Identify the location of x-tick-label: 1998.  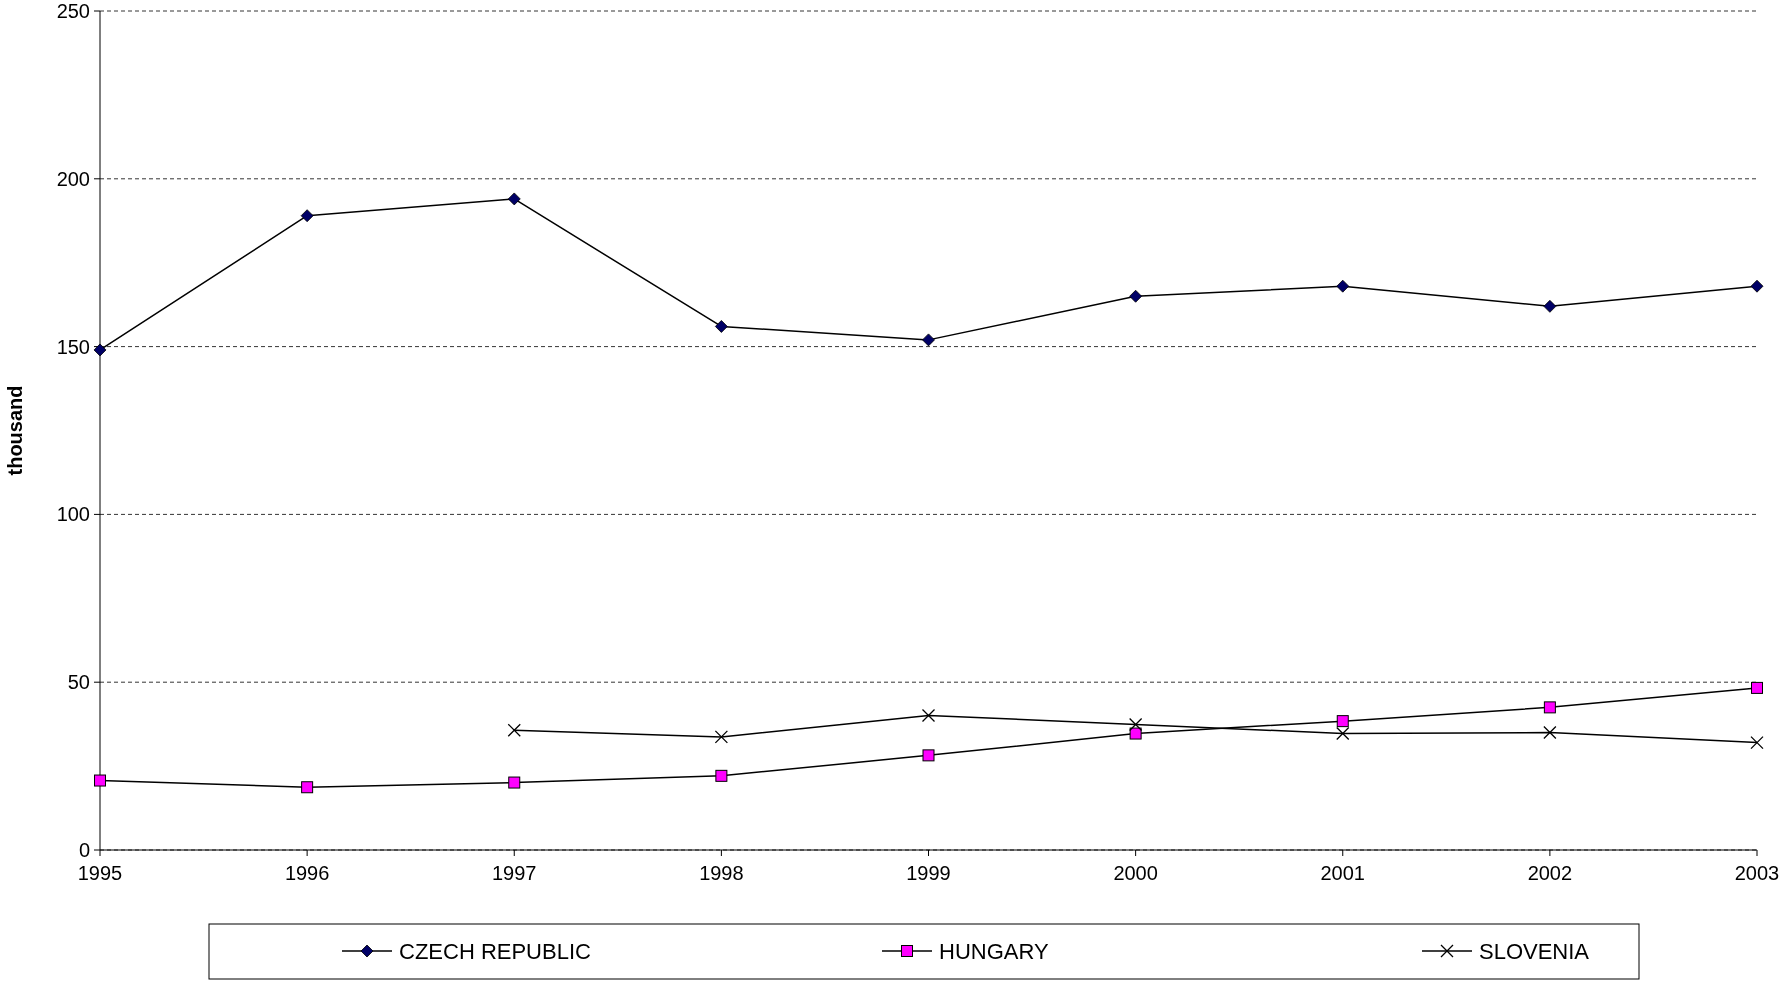
(721, 873).